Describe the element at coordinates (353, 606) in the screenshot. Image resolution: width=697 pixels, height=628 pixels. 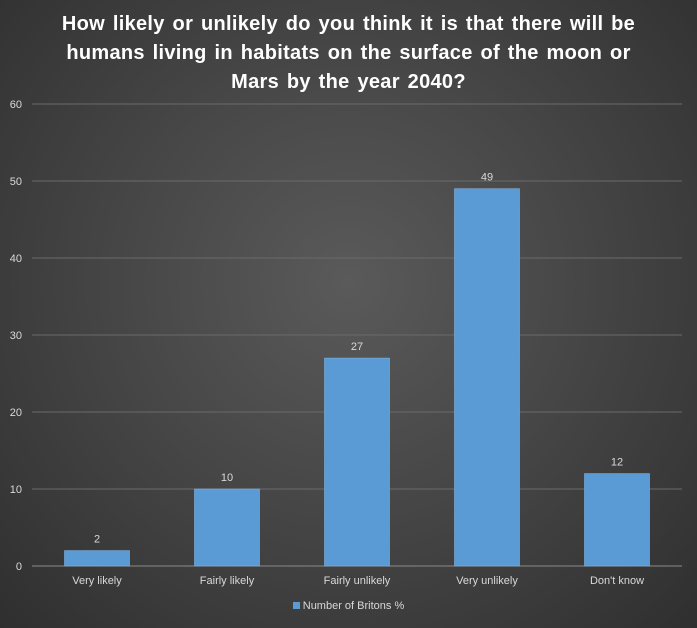
I see `legend-label: Number of Britons %` at that location.